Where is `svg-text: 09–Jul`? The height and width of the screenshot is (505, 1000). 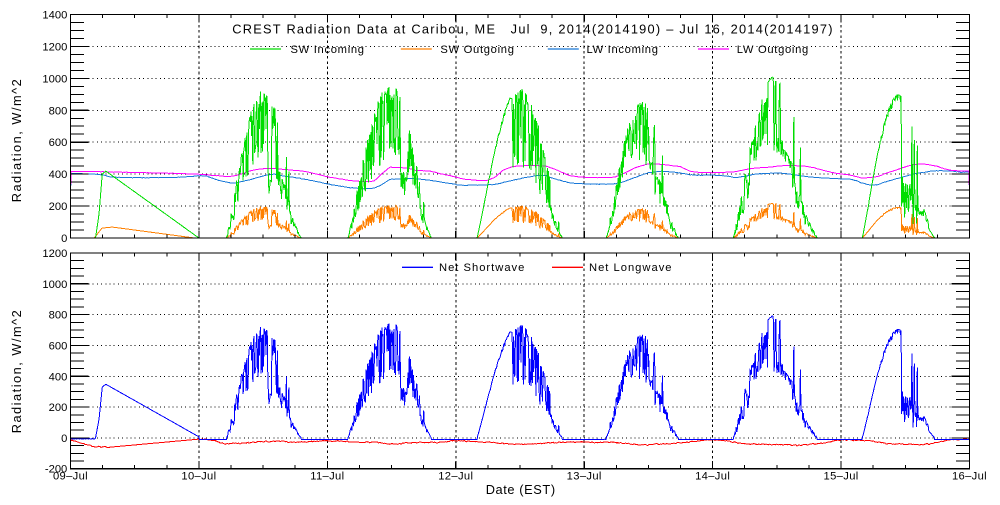
svg-text: 09–Jul is located at coordinates (70, 477).